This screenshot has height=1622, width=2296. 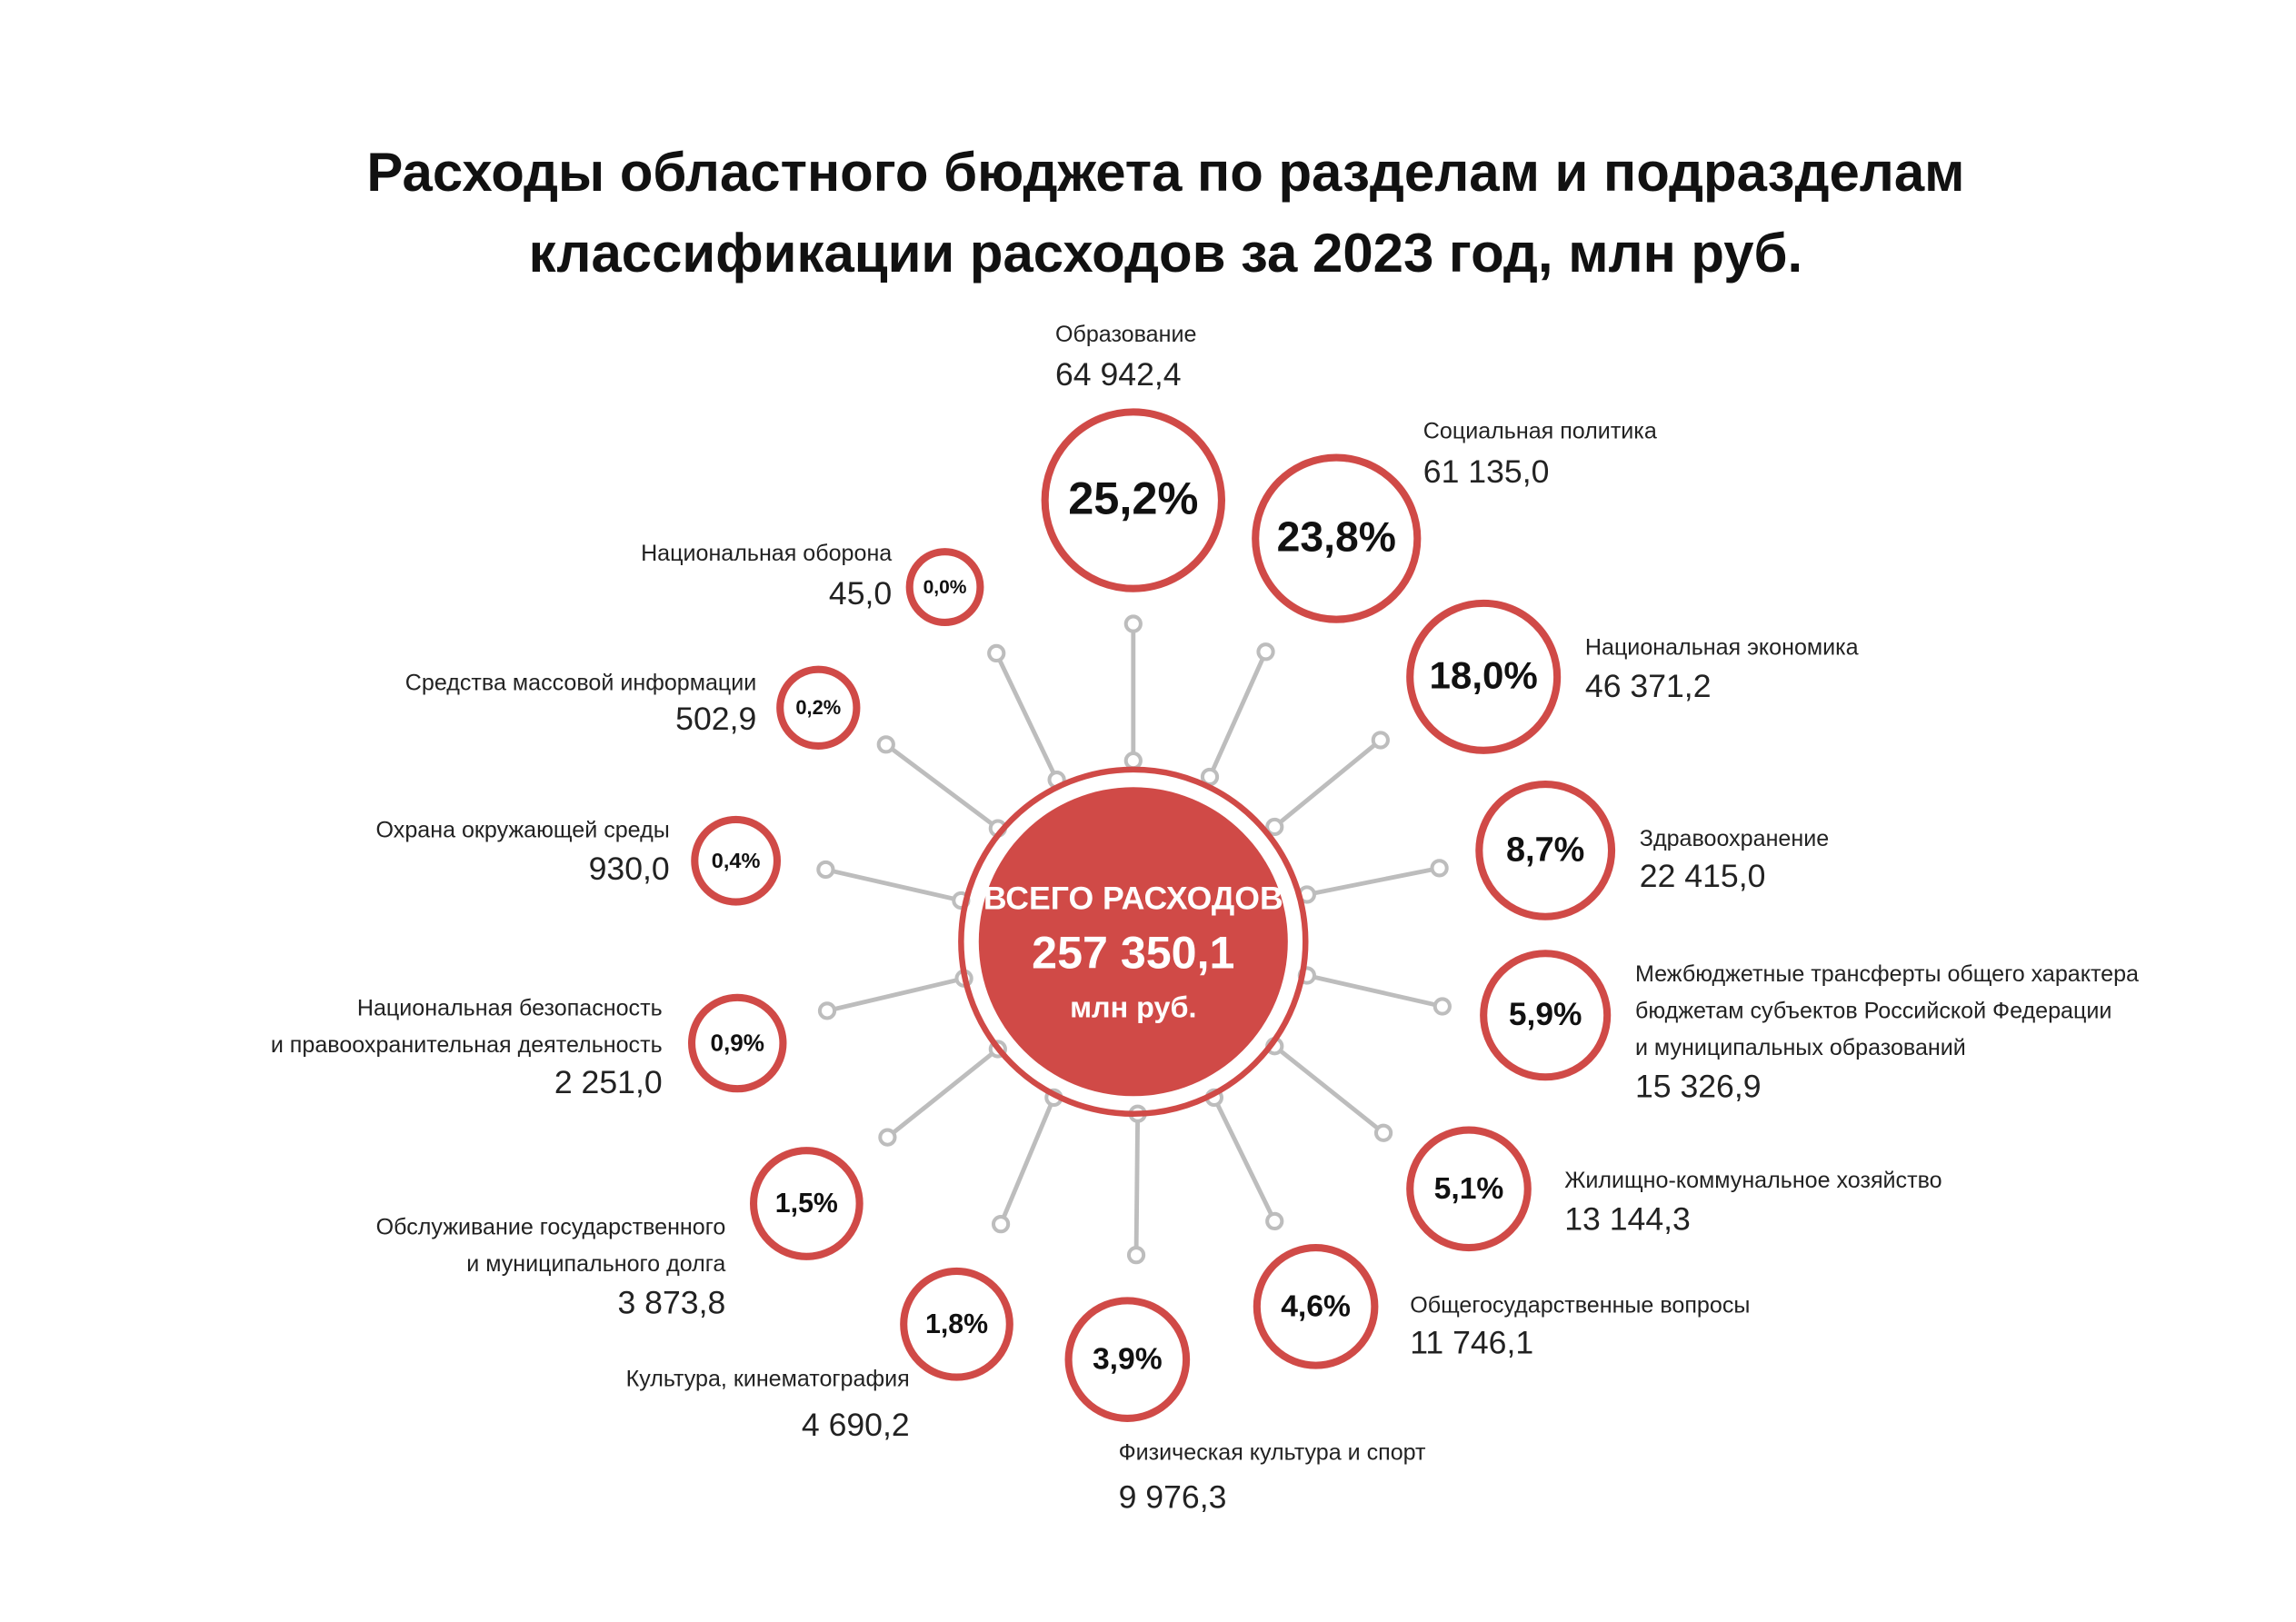 What do you see at coordinates (1133, 953) in the screenshot?
I see `center-value: 257 350,1` at bounding box center [1133, 953].